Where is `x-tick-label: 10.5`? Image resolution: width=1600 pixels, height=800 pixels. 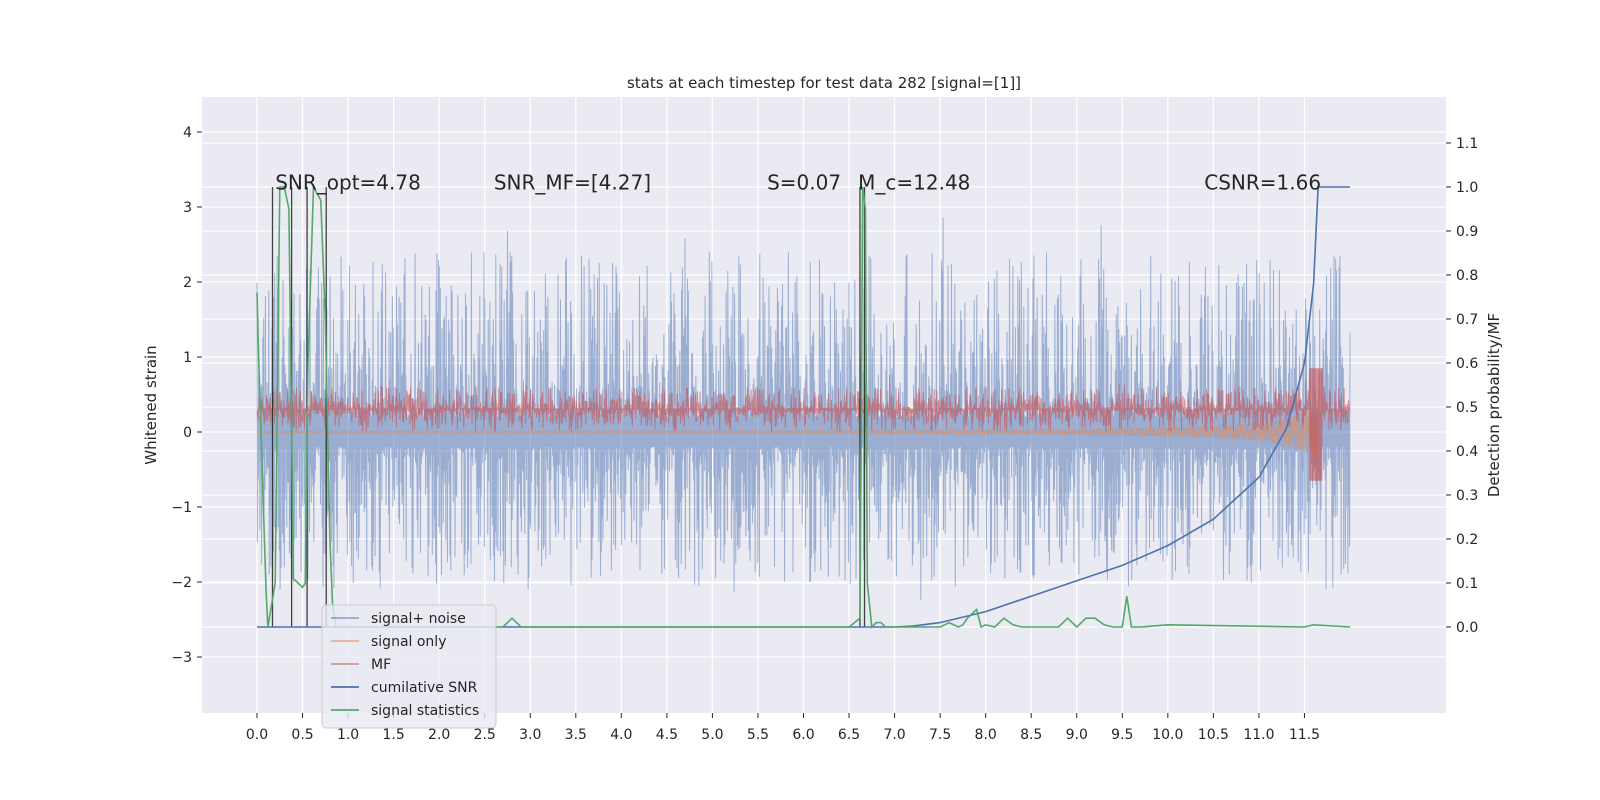
x-tick-label: 10.5 is located at coordinates (1213, 735).